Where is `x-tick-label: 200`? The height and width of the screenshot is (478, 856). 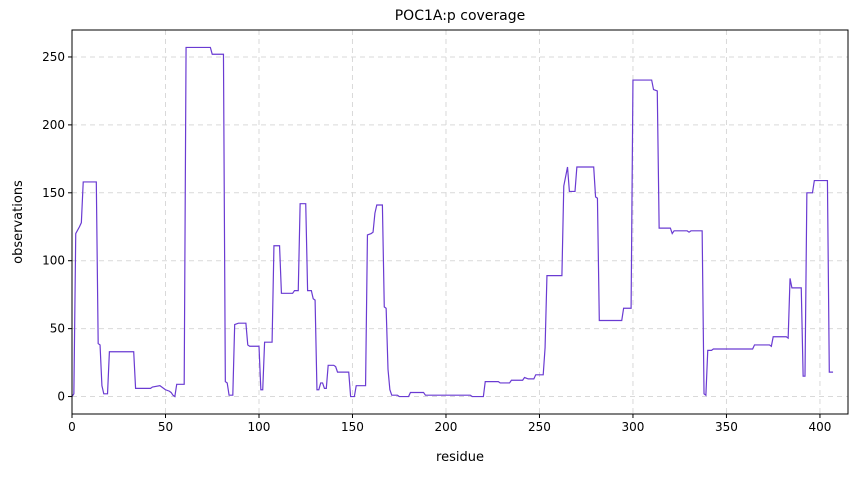
x-tick-label: 200 is located at coordinates (446, 427).